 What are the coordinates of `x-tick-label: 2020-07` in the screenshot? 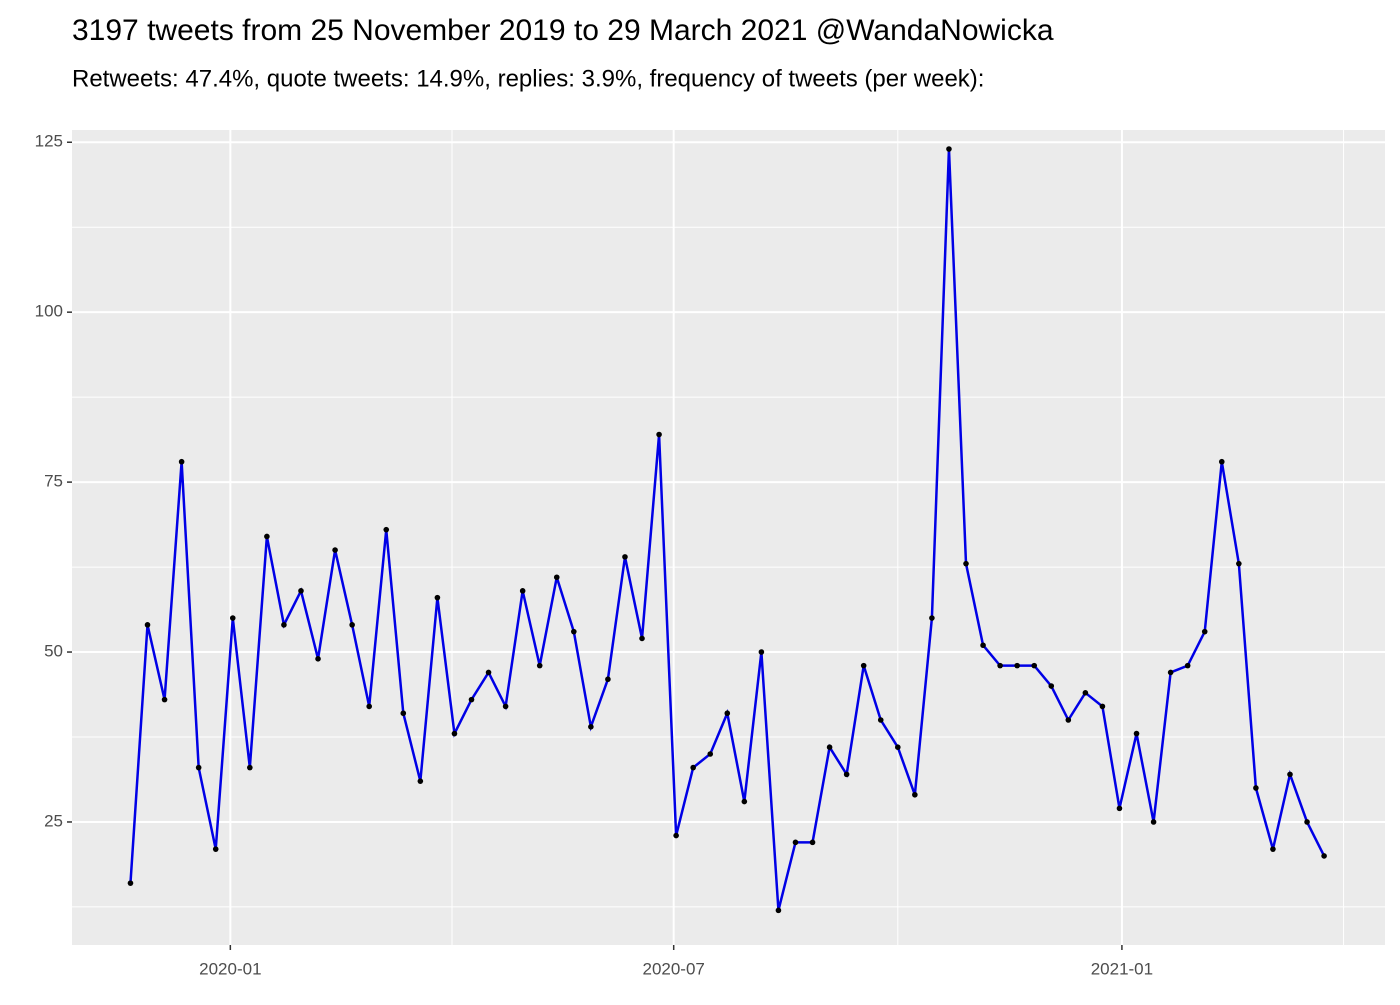 It's located at (673, 968).